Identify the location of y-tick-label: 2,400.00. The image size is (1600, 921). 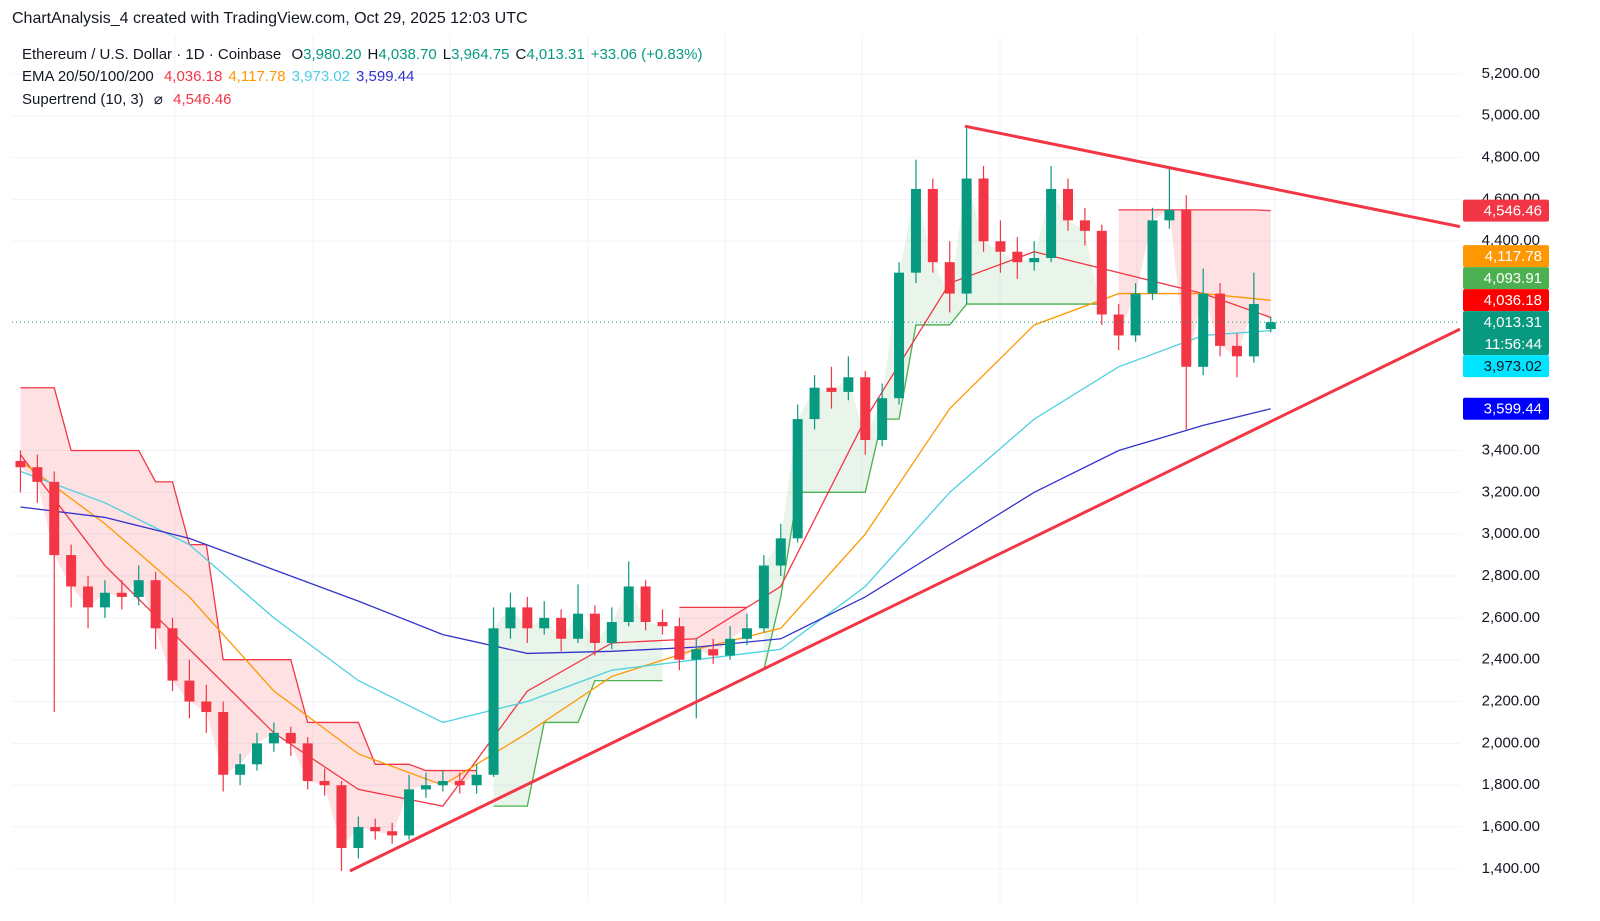
(1511, 659).